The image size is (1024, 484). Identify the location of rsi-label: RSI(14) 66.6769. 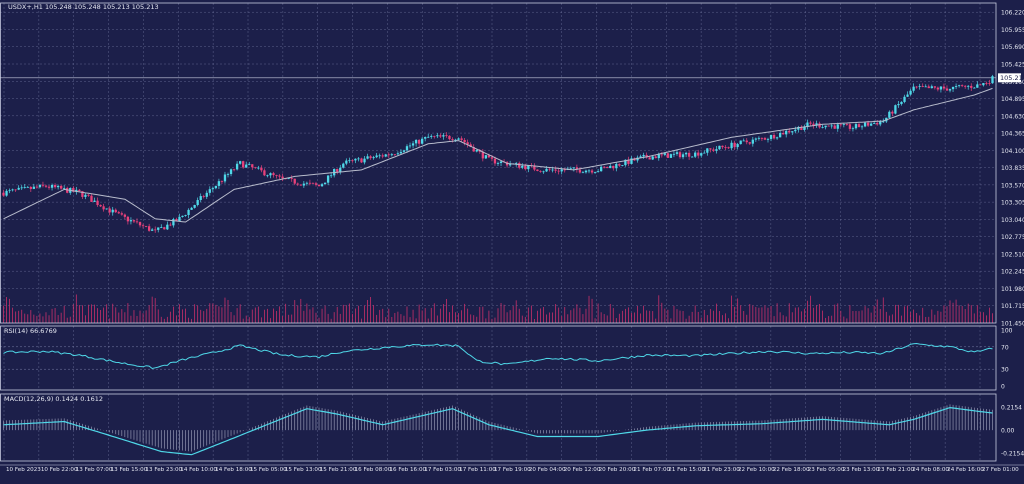
(30, 331).